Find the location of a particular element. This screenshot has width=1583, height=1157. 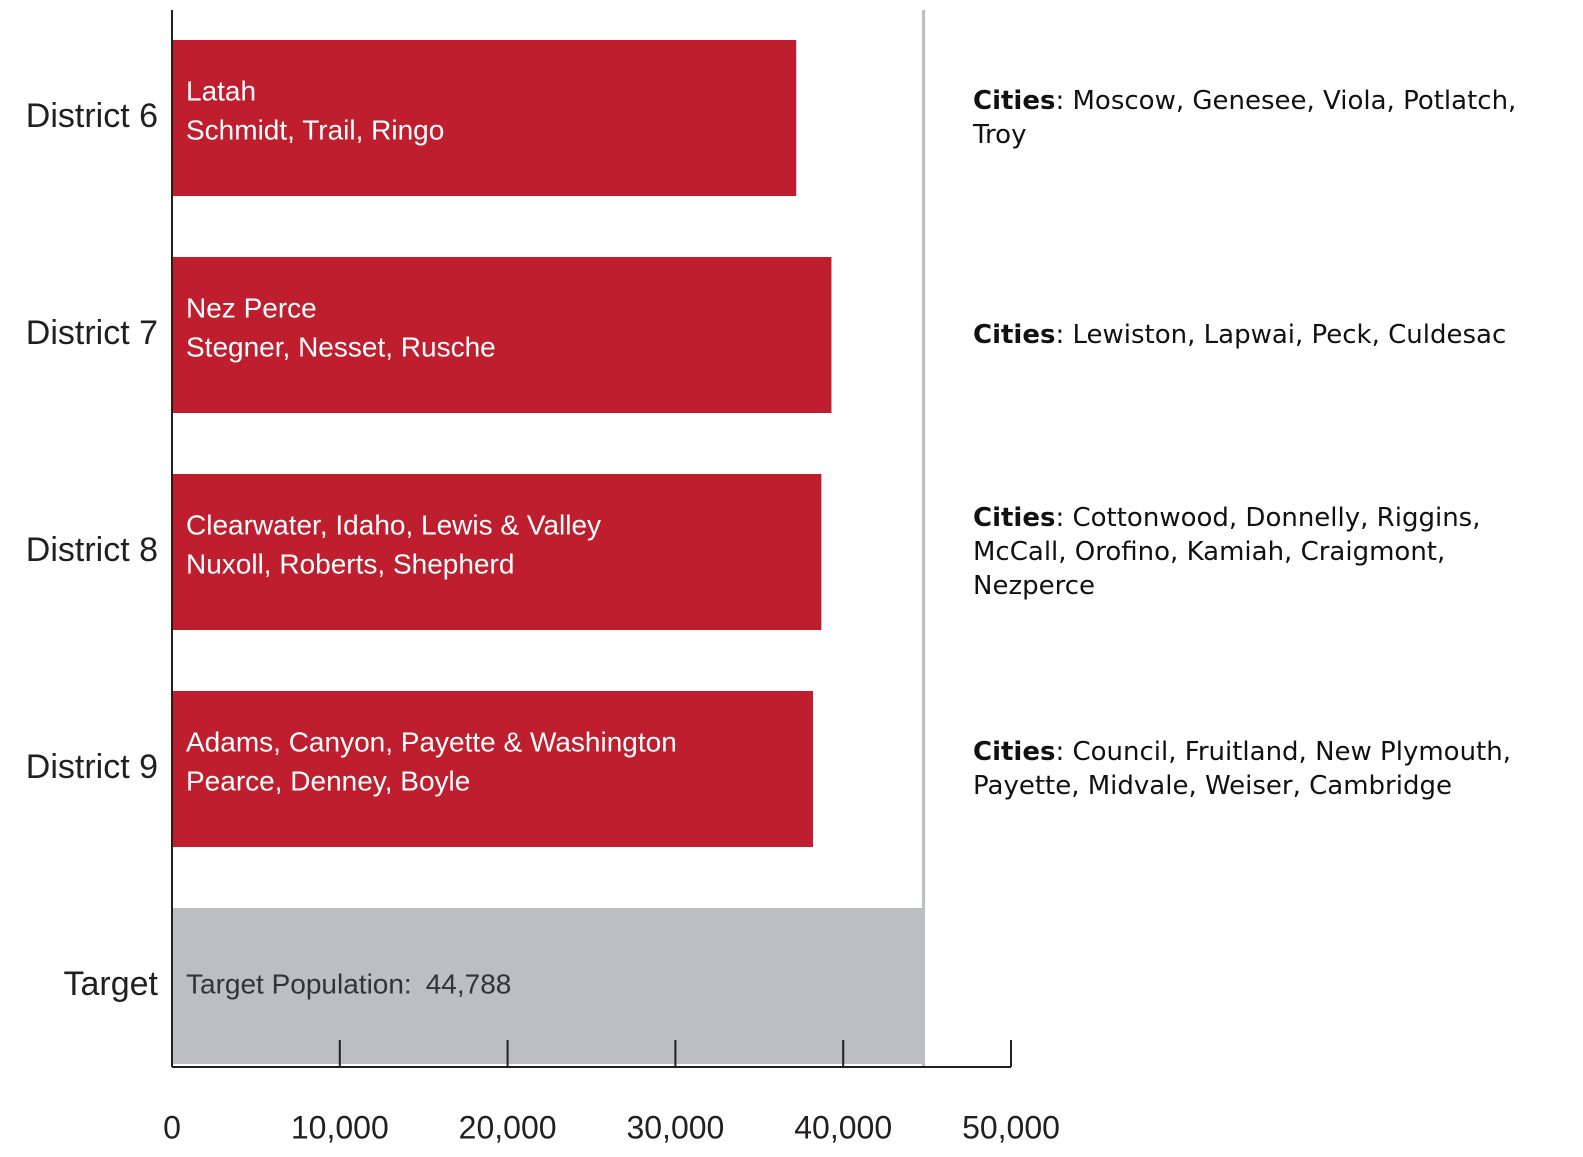

y-tick-label: District 6 is located at coordinates (92, 116).